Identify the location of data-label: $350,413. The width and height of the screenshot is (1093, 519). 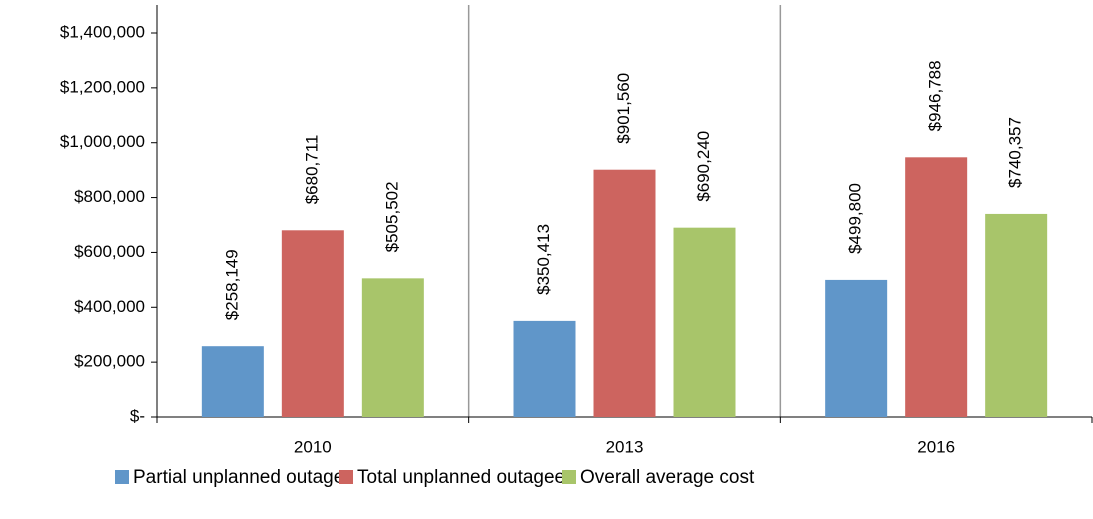
(543, 259).